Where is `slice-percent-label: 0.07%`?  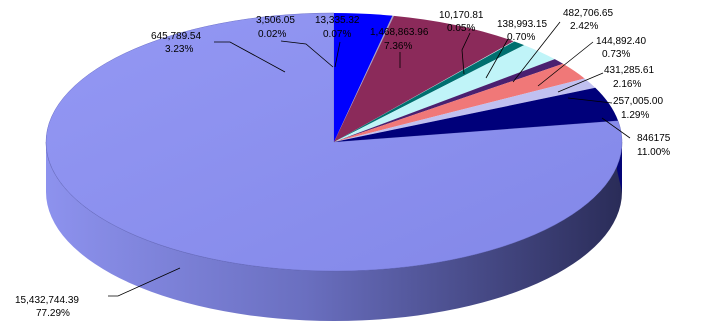
slice-percent-label: 0.07% is located at coordinates (337, 34).